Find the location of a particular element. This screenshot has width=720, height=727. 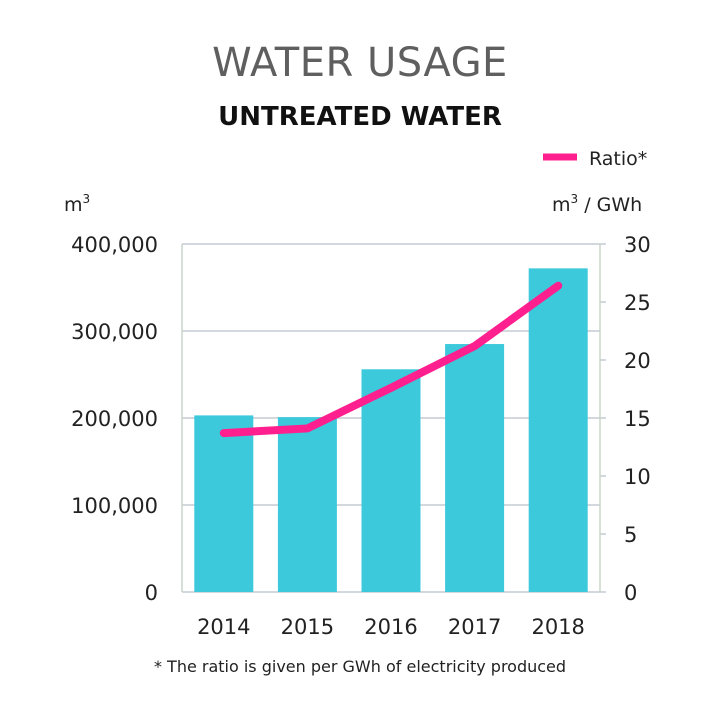

left-tick-label: 200,000 is located at coordinates (114, 419).